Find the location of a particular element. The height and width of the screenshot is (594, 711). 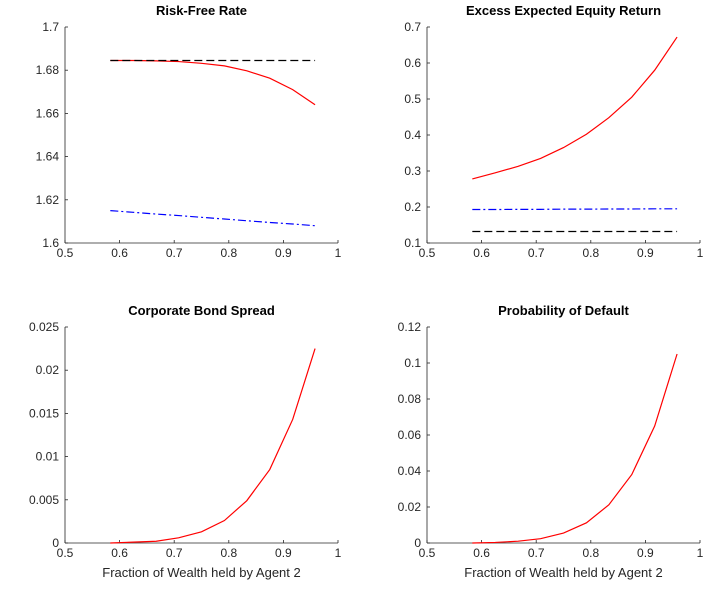

y-tick-label: 0.01 is located at coordinates (48, 457).